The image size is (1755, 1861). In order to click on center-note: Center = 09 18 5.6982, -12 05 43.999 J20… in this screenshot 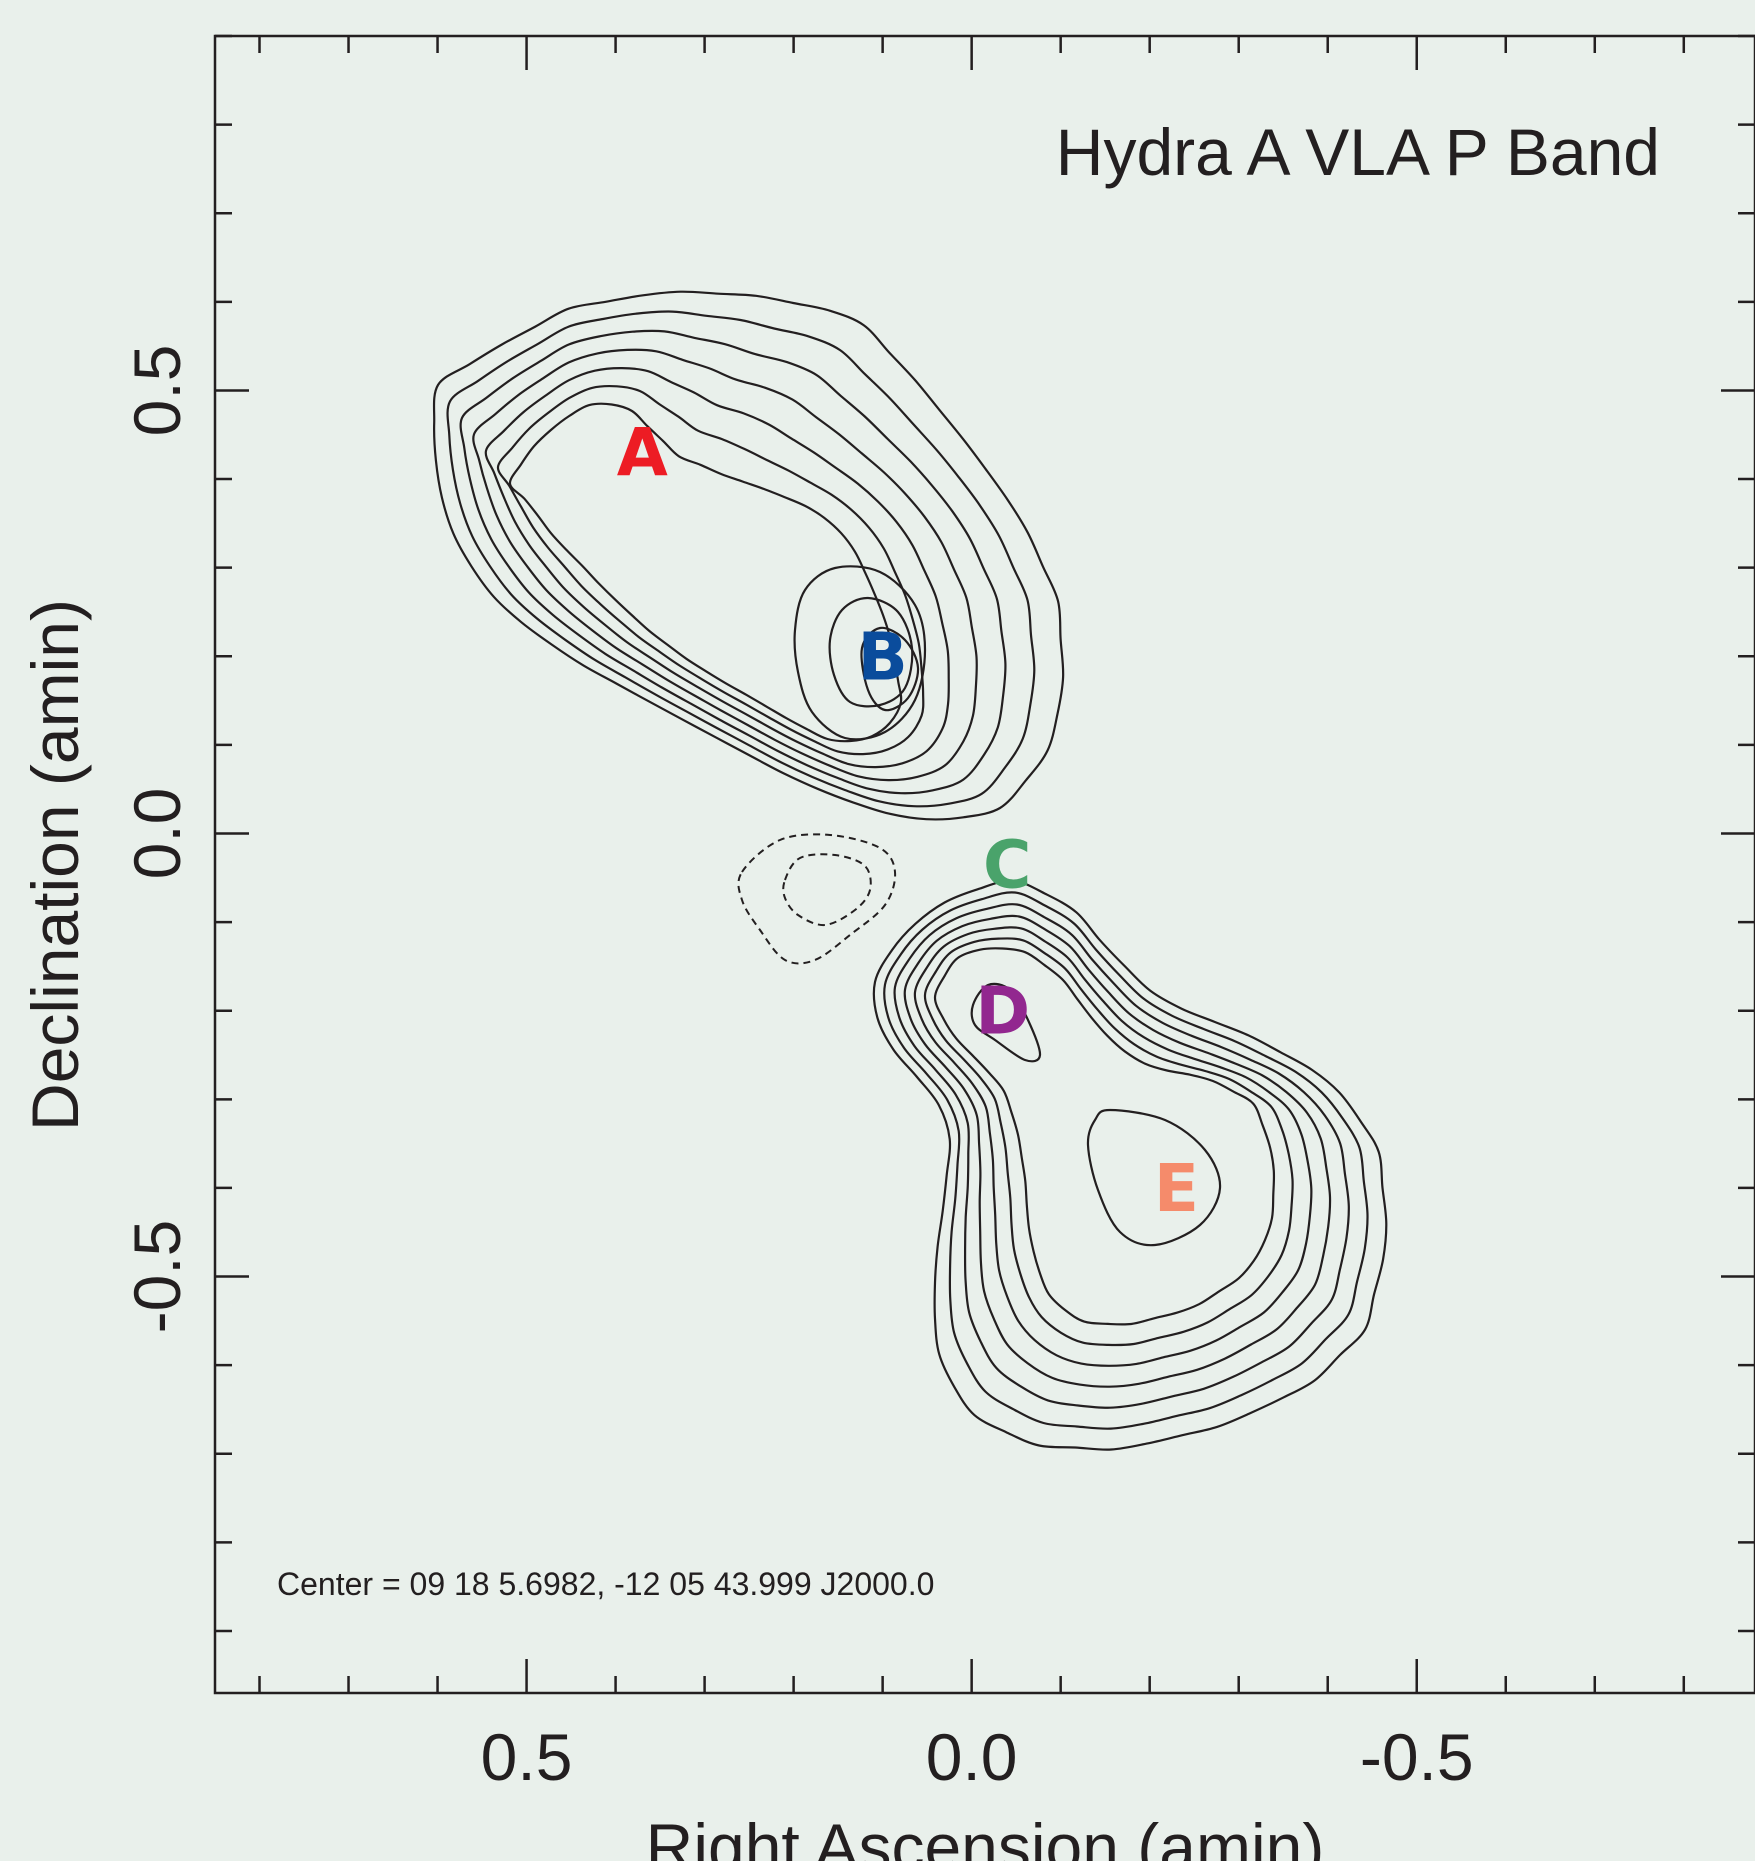, I will do `click(605, 1584)`.